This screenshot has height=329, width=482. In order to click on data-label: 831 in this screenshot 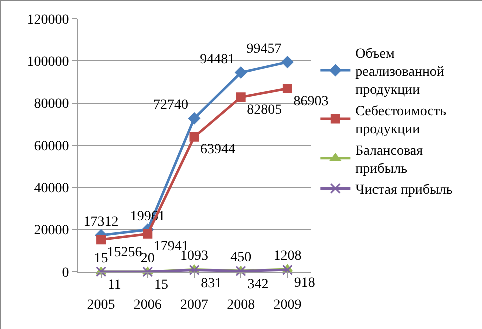, I will do `click(211, 284)`.